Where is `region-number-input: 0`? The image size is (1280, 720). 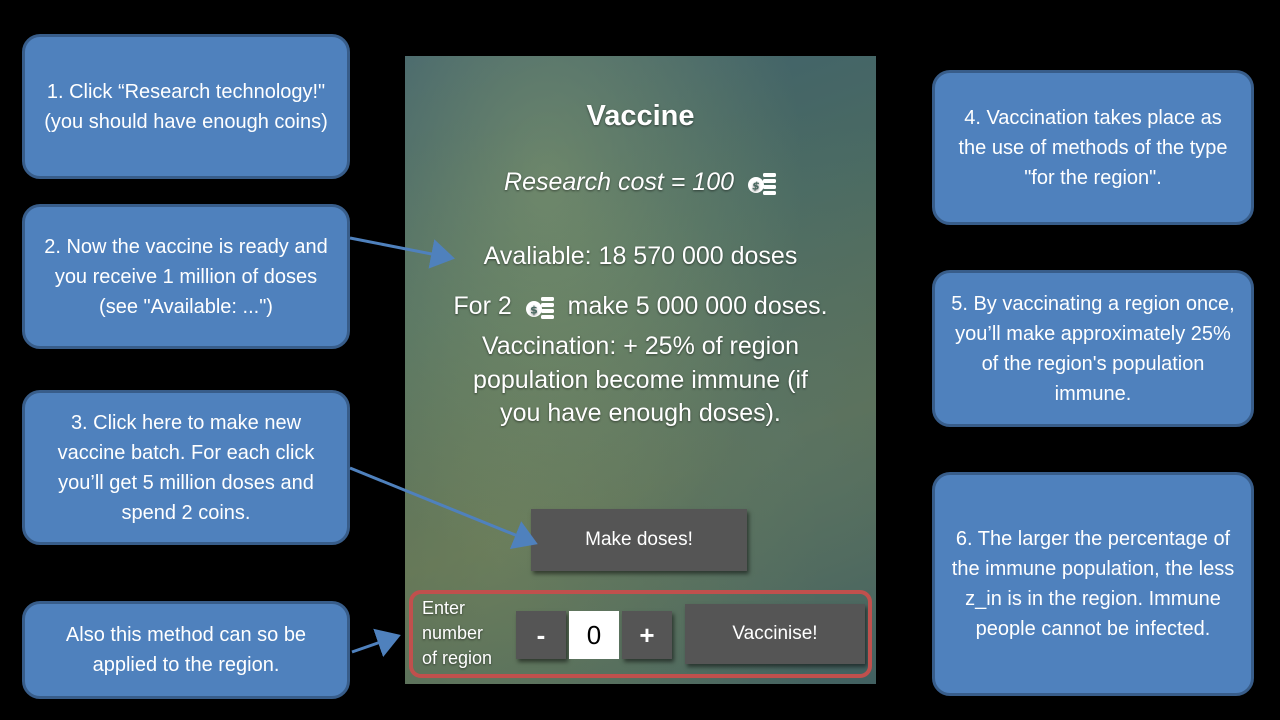 region-number-input: 0 is located at coordinates (594, 635).